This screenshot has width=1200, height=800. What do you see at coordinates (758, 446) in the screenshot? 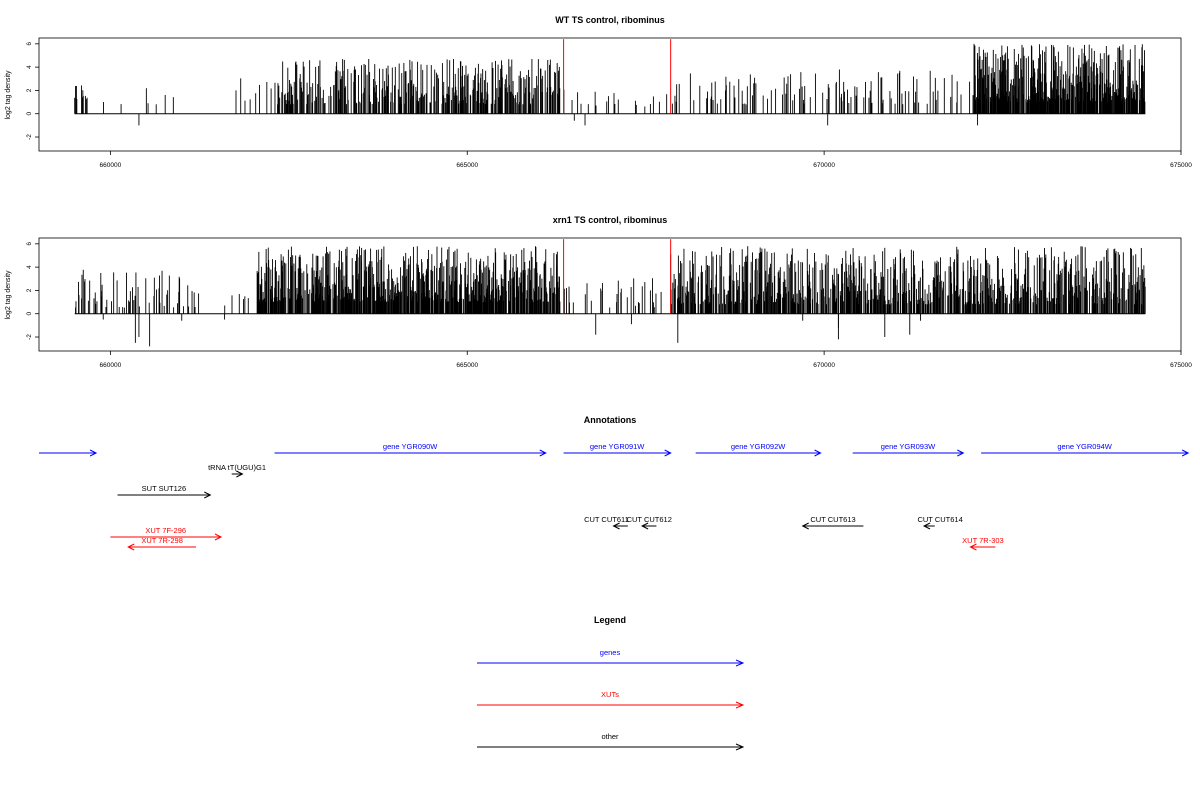
I see `feature-label: gene YGR092W` at bounding box center [758, 446].